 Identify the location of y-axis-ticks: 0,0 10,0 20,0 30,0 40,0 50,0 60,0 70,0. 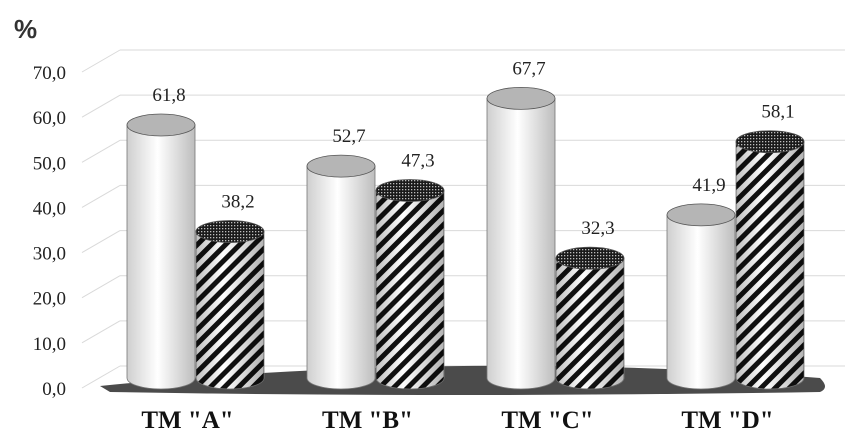
(49, 231).